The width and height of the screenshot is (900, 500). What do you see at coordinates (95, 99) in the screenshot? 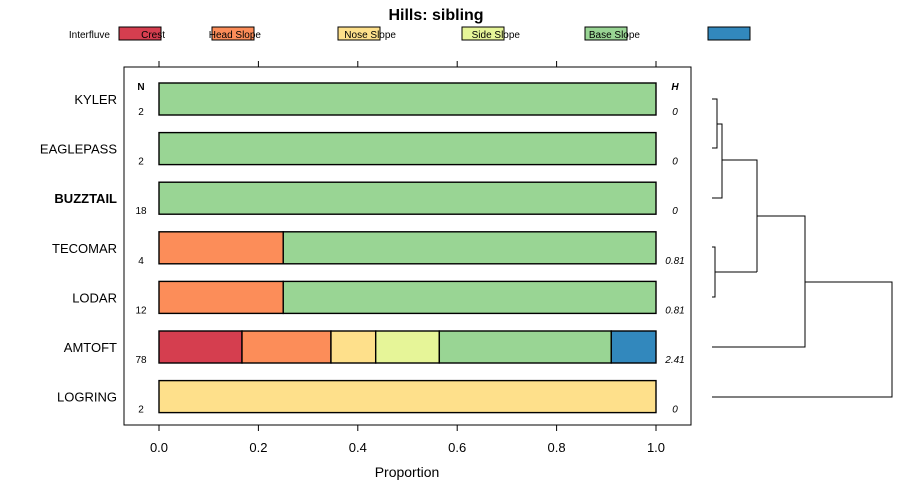
I see `row-label: KYLER` at bounding box center [95, 99].